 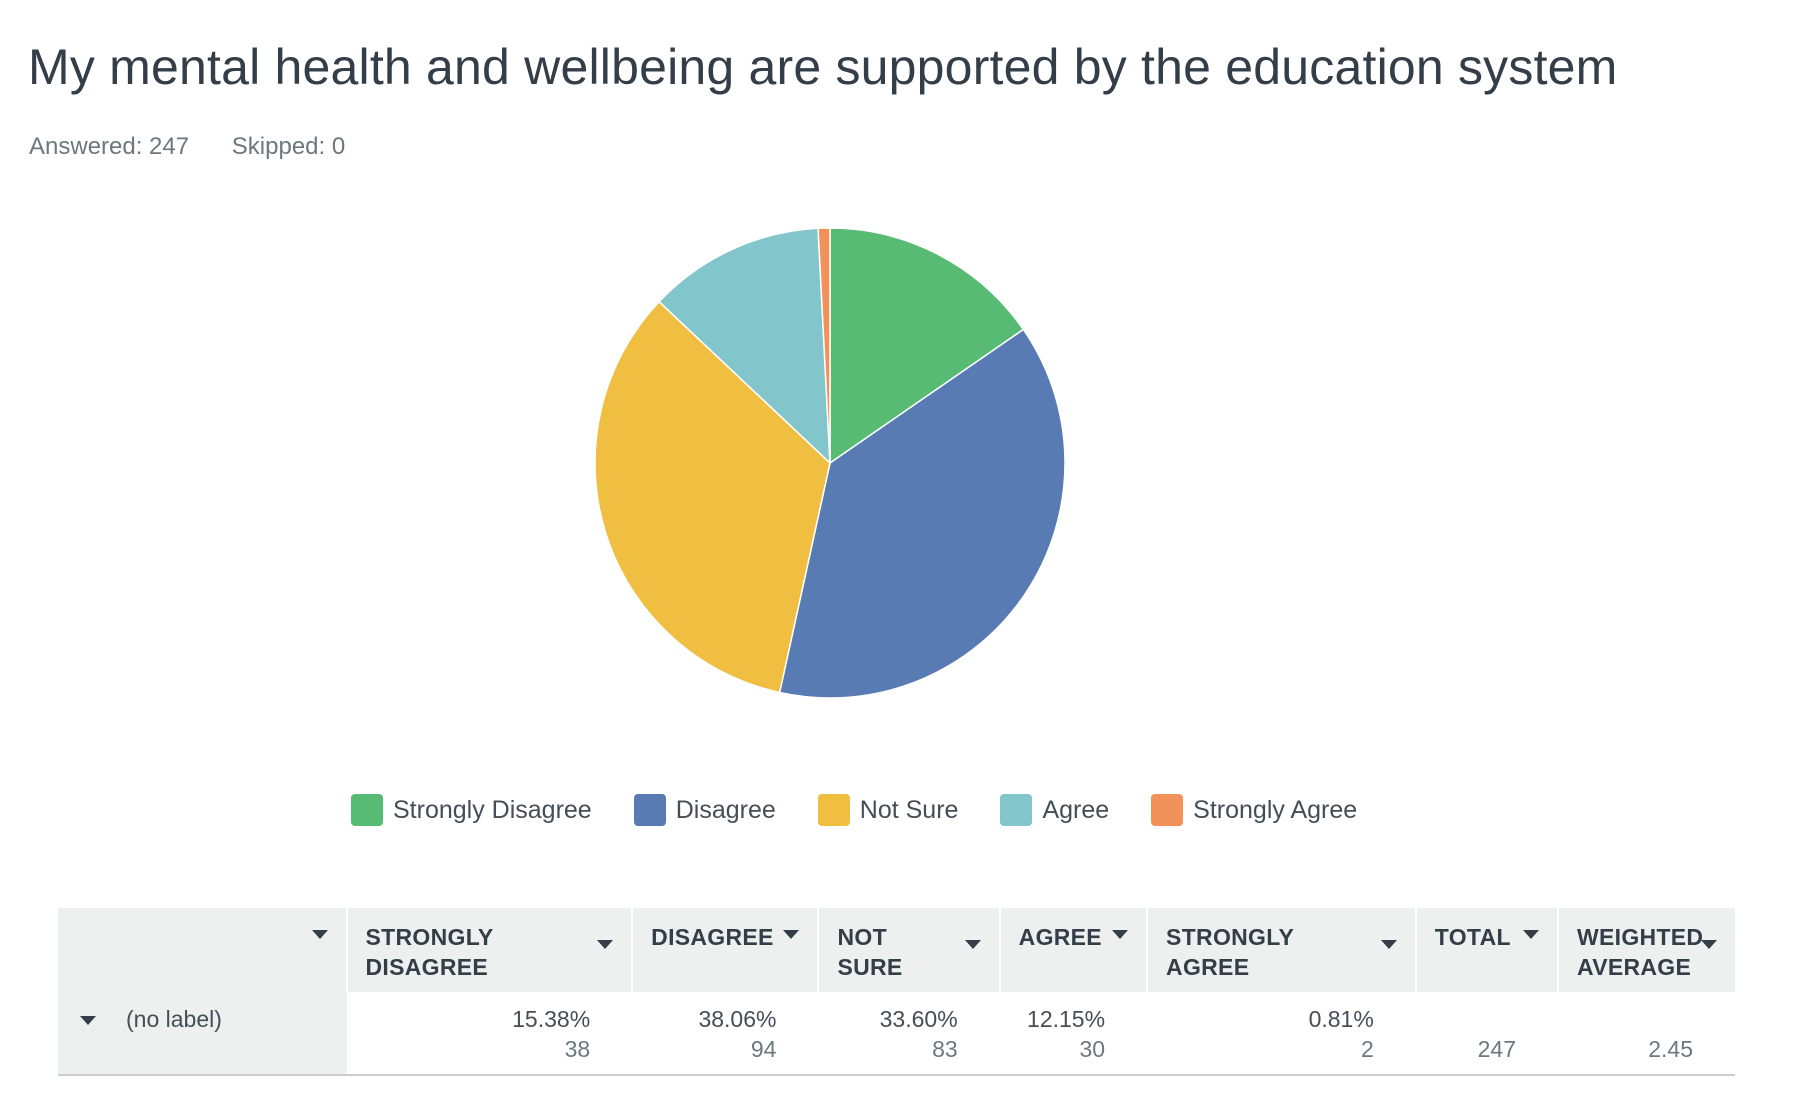 I want to click on legend-label: Disagree, so click(x=725, y=809).